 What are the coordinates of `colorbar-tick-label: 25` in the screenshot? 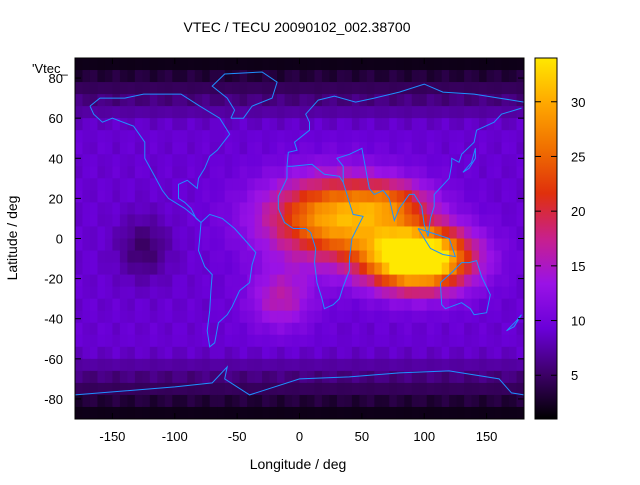 It's located at (578, 156).